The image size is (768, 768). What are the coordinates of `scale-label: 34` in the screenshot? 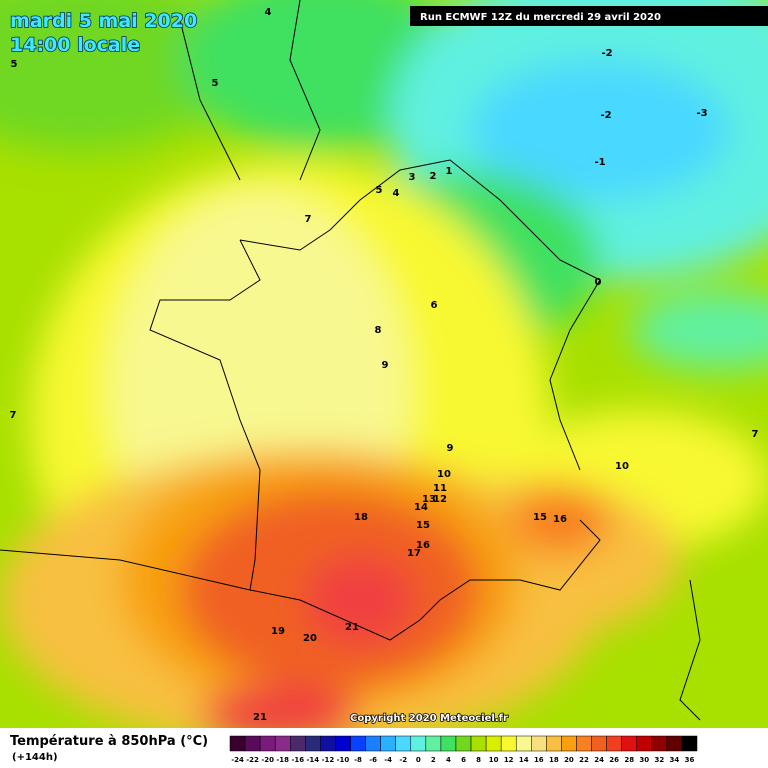 It's located at (675, 760).